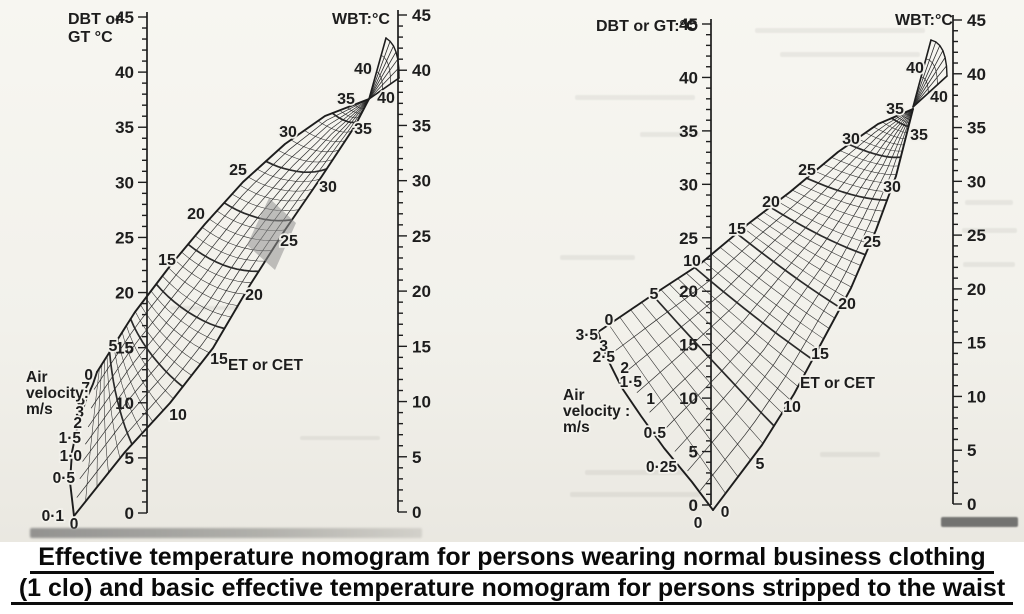 This screenshot has width=1024, height=614. I want to click on et-lower-label: 10, so click(178, 415).